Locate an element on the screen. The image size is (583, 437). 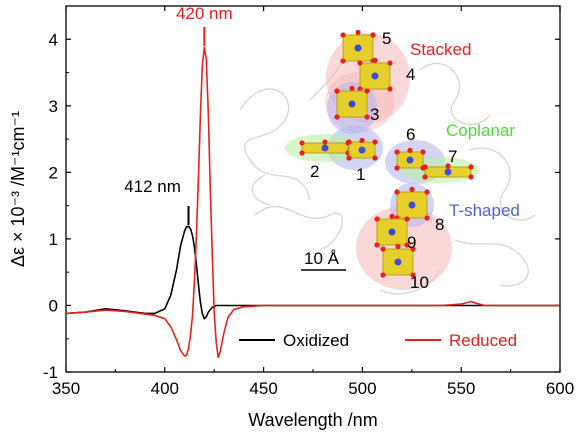
y-axis-title: Δε × 10⁻³ /M⁻¹cm⁻¹ is located at coordinates (18, 189).